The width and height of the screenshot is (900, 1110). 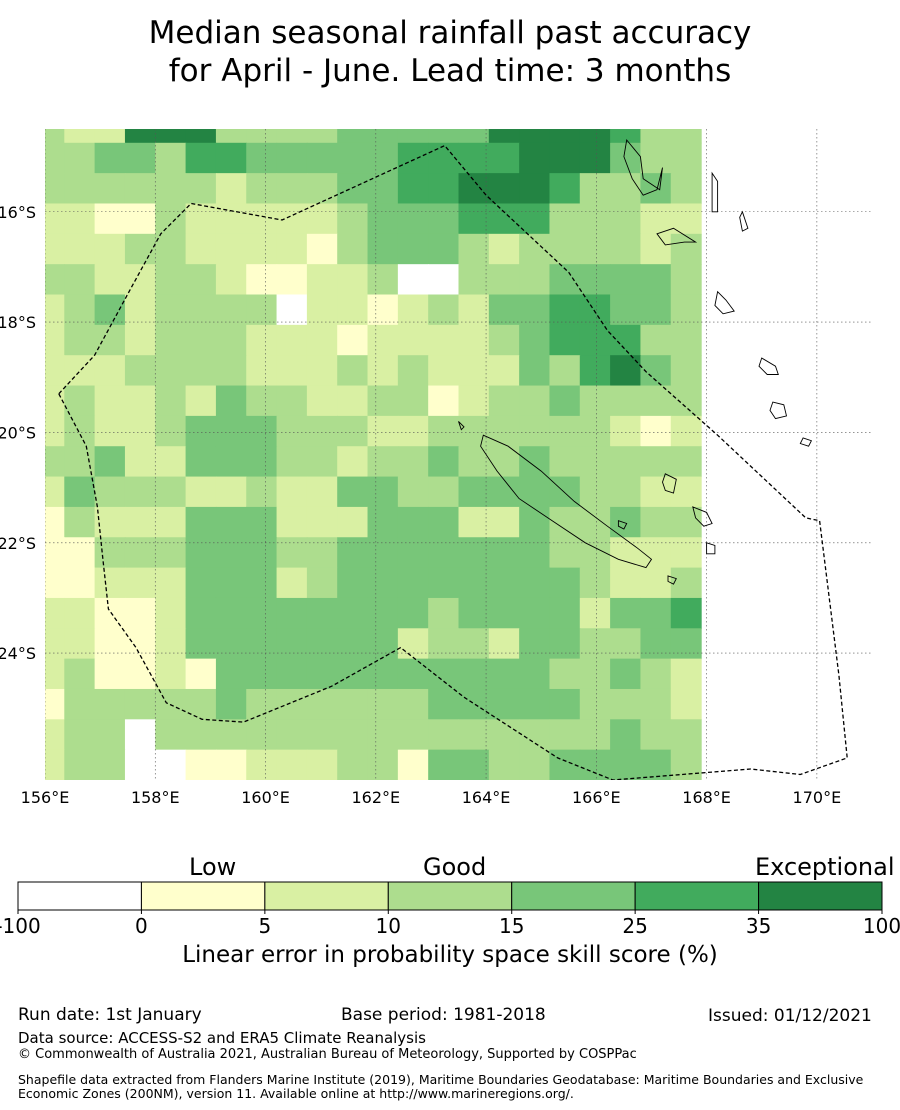 What do you see at coordinates (155, 797) in the screenshot?
I see `lon-tick-label: 158°E` at bounding box center [155, 797].